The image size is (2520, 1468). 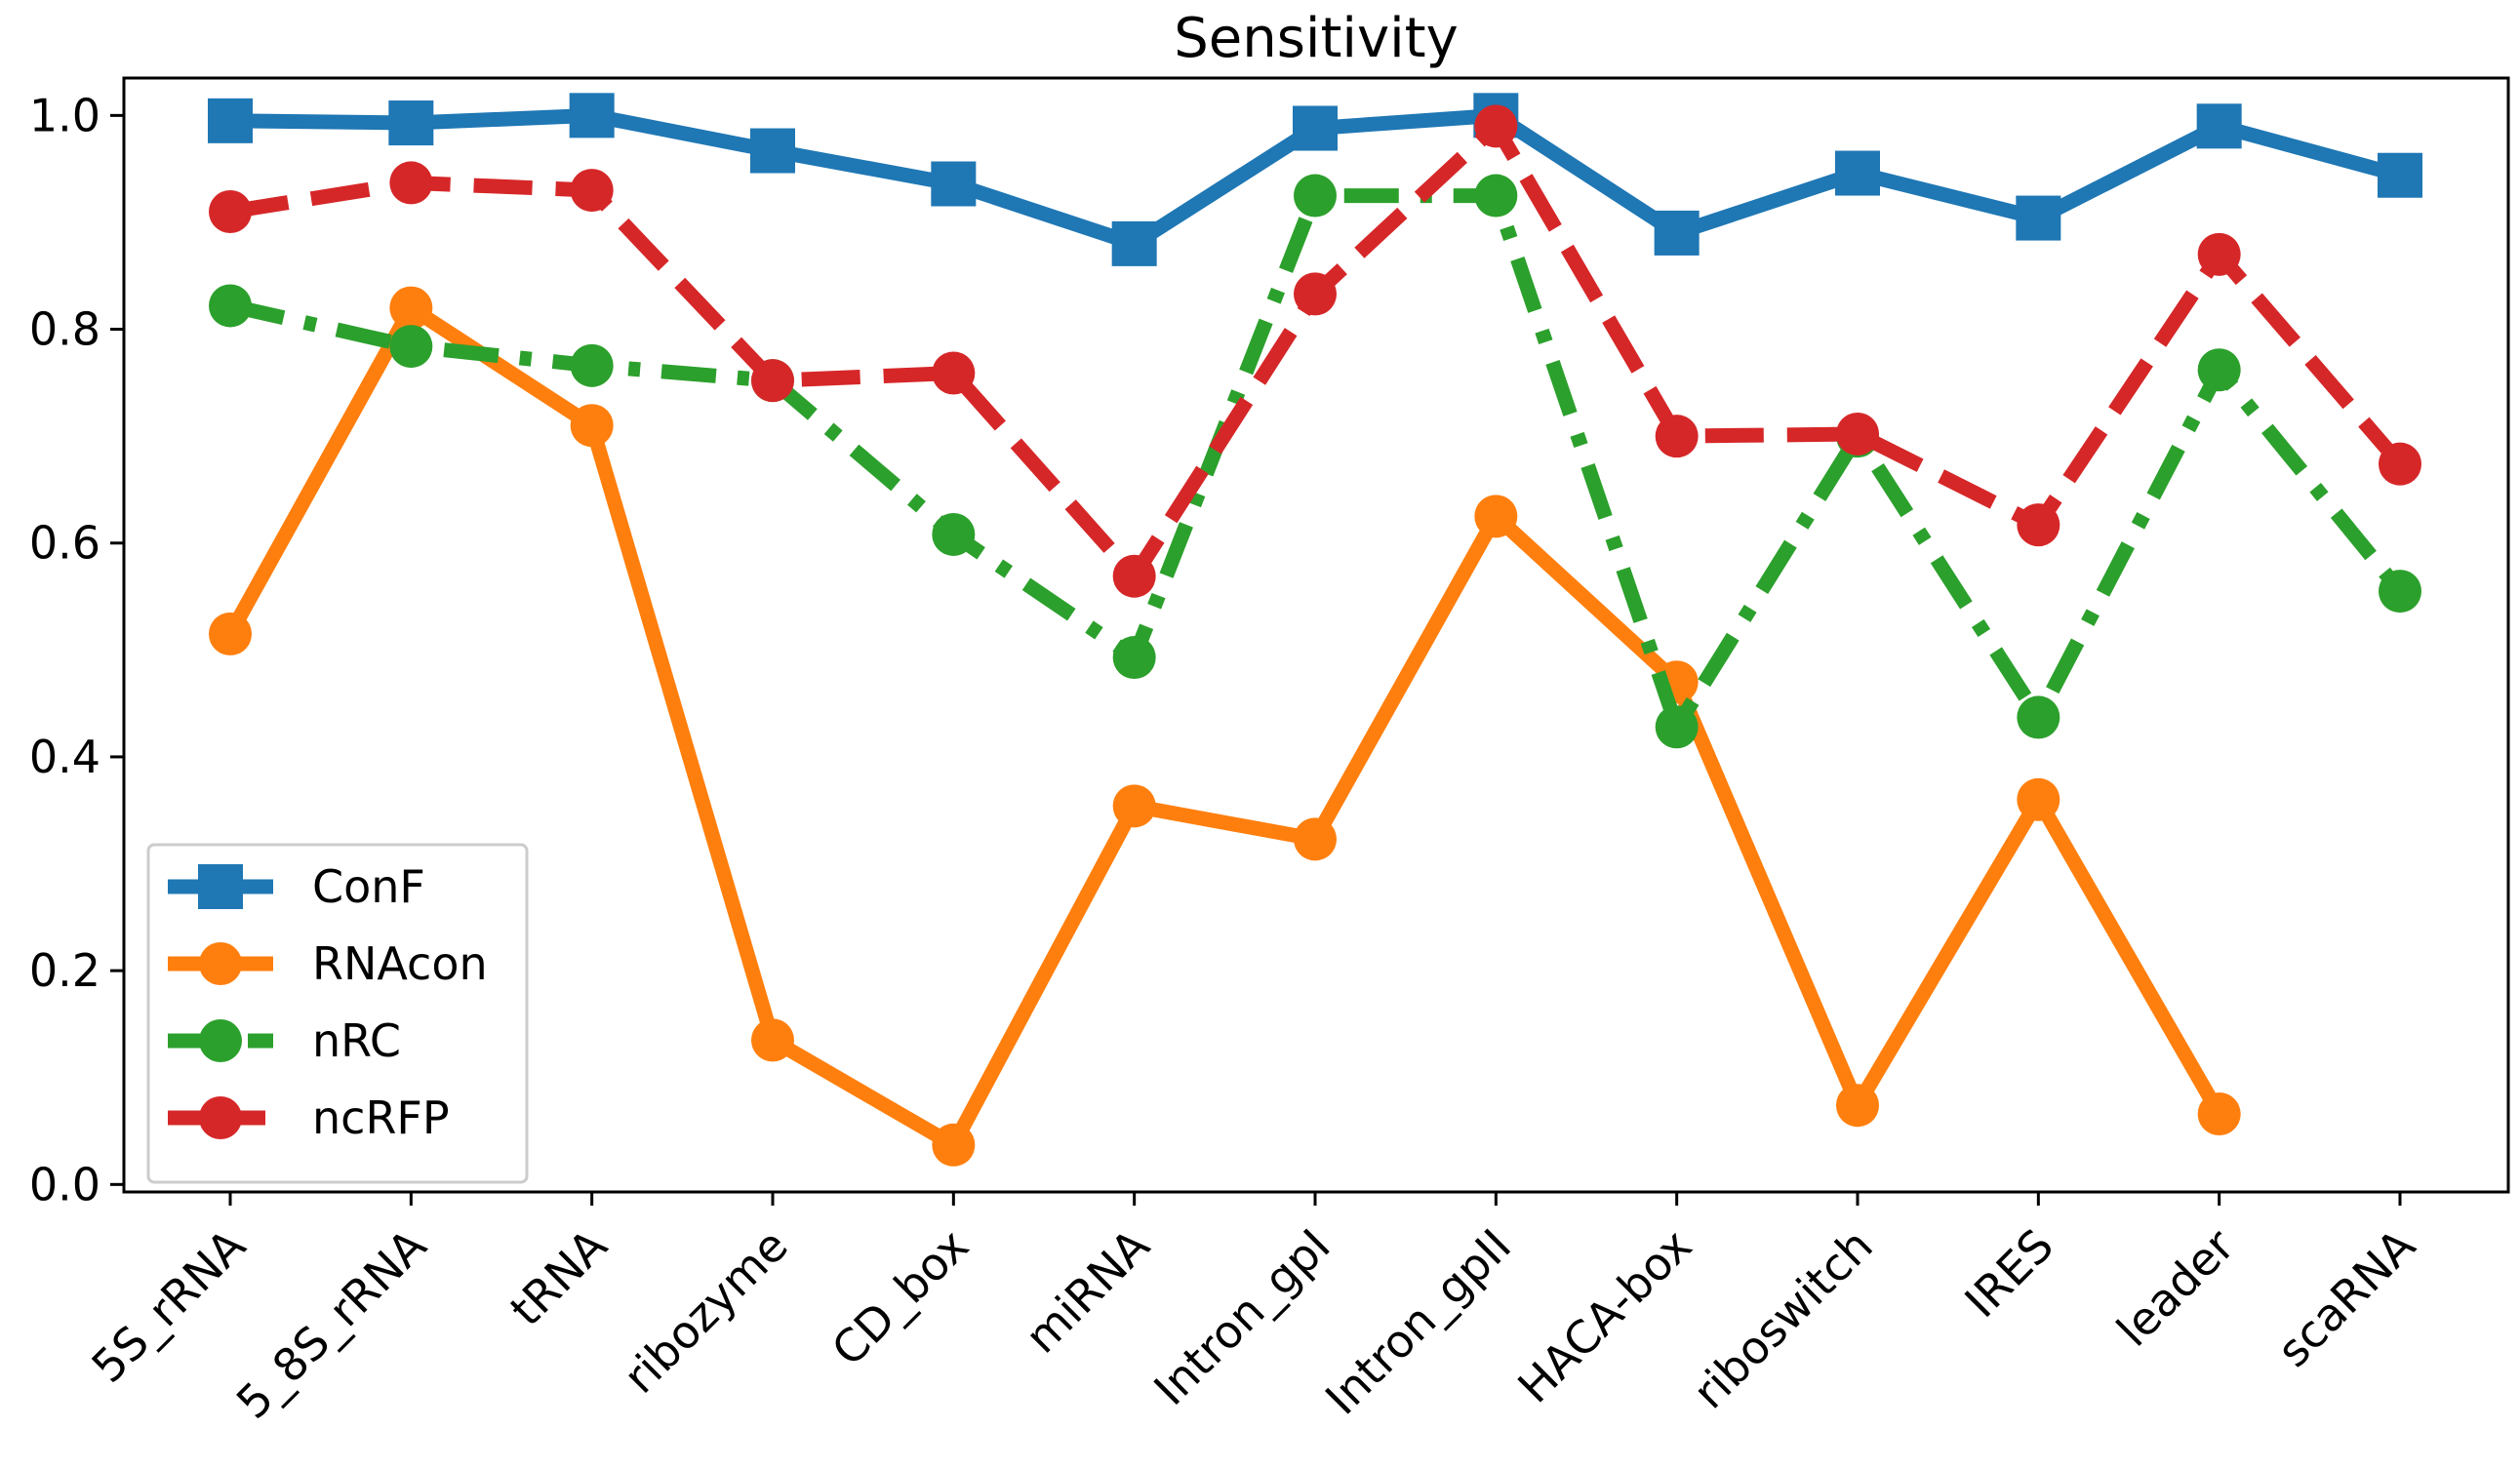 What do you see at coordinates (64, 757) in the screenshot?
I see `y-tick-label: 0.4` at bounding box center [64, 757].